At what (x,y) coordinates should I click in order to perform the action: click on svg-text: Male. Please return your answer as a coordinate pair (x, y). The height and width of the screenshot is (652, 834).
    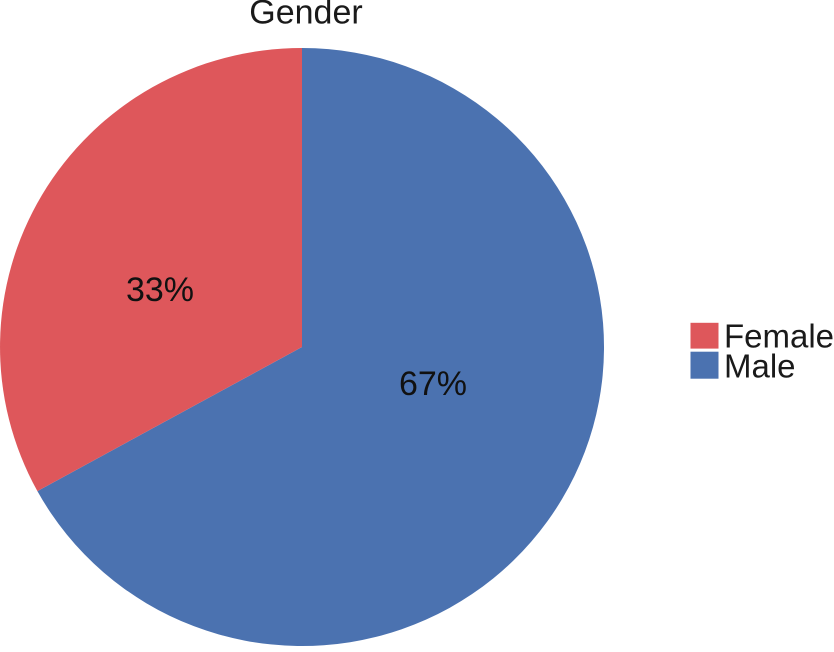
    Looking at the image, I should click on (760, 365).